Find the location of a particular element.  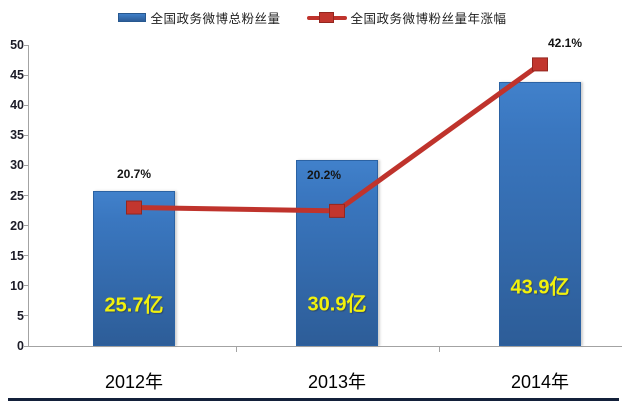

y-tick-label: 25 is located at coordinates (17, 195).